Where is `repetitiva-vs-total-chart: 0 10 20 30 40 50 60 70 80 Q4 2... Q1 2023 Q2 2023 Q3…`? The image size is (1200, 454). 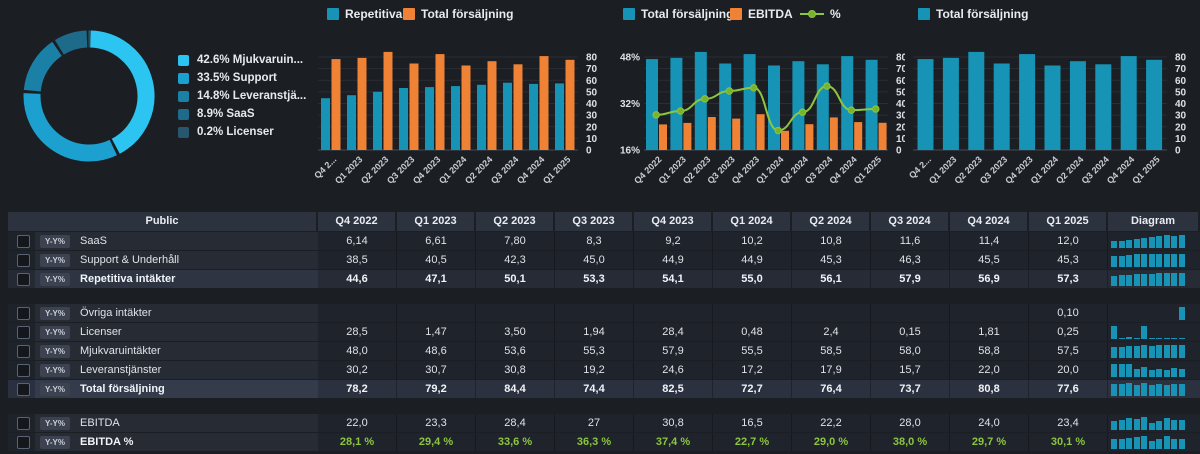 repetitiva-vs-total-chart: 0 10 20 30 40 50 60 70 80 Q4 2... Q1 2023 Q2 2023 Q3… is located at coordinates (455, 102).